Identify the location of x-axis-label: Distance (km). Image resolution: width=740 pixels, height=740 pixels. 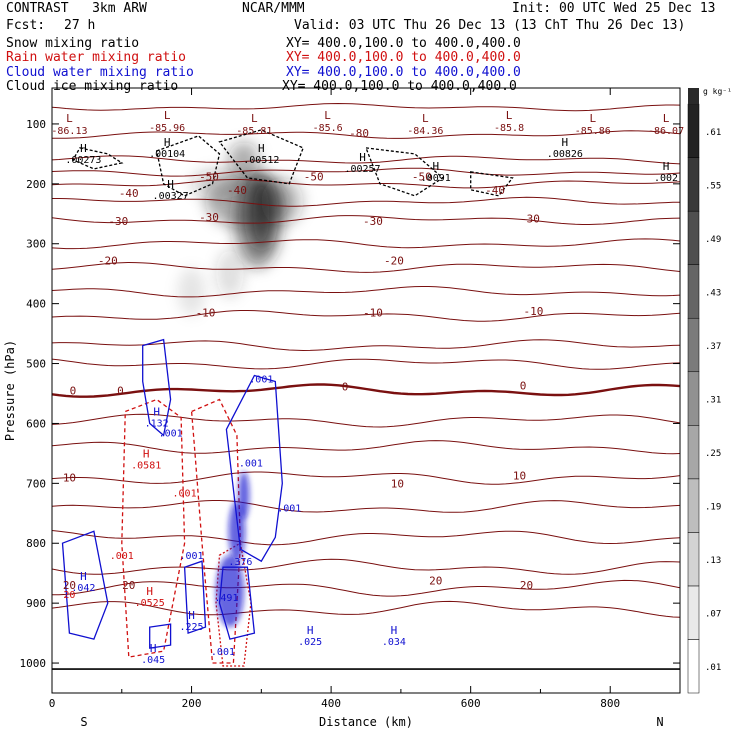
(366, 722).